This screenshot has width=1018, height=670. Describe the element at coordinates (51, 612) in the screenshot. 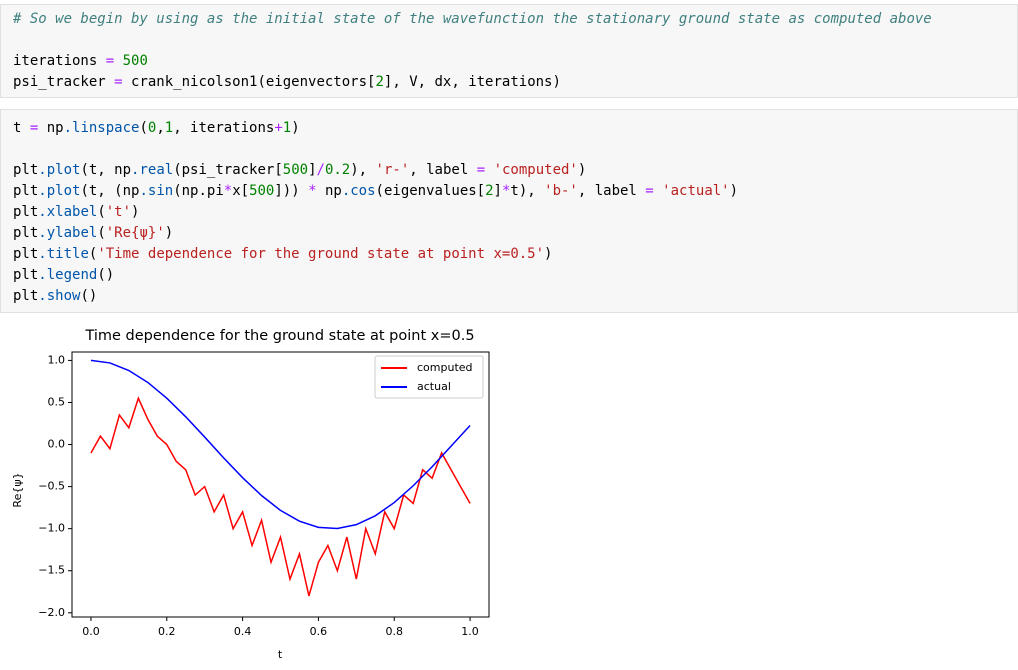

I see `y-tick-label: −2.0` at that location.